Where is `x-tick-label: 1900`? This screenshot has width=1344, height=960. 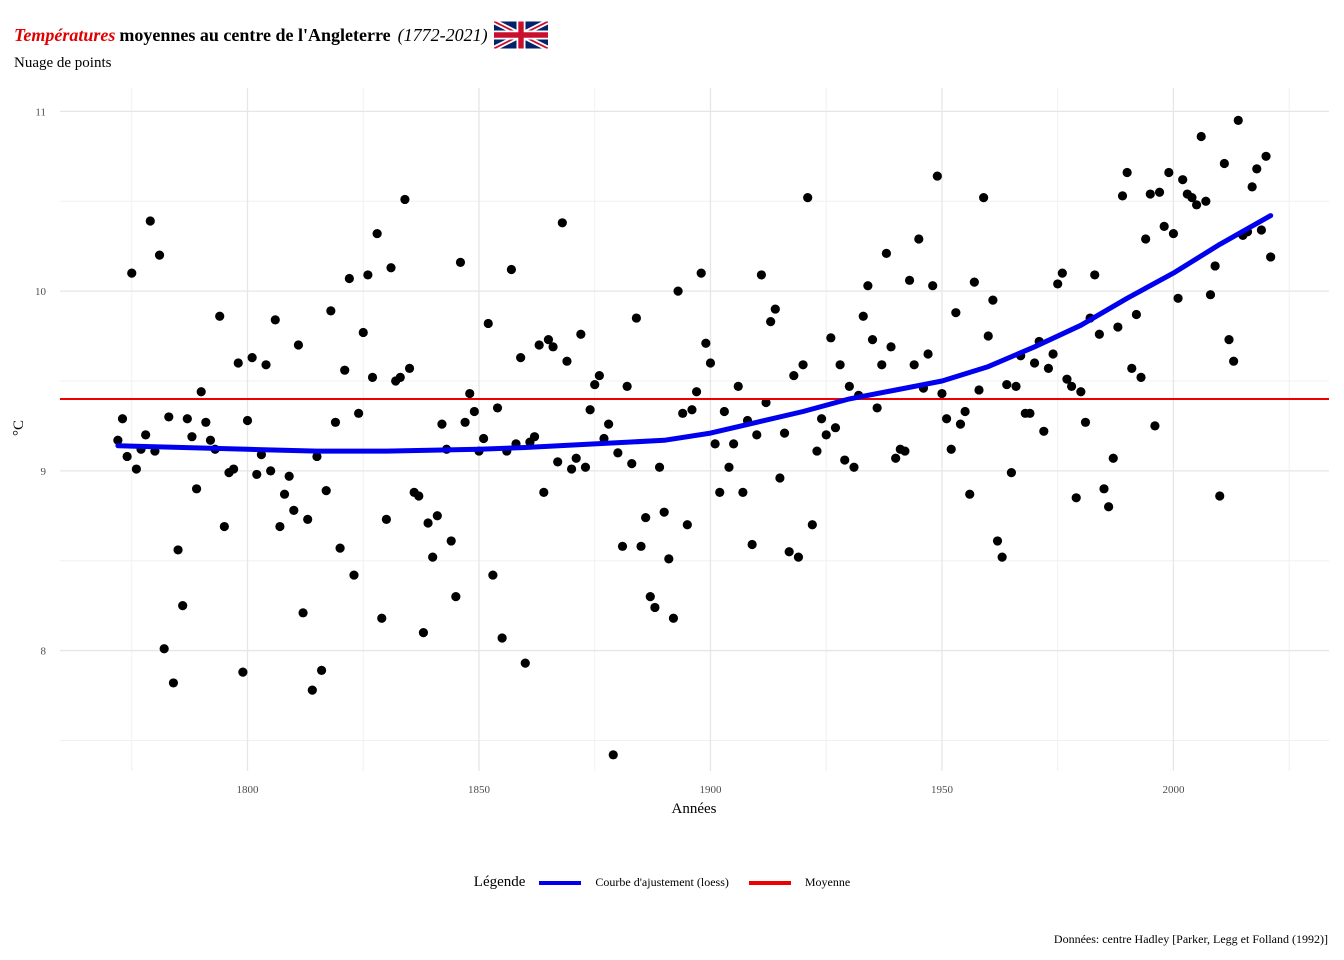 x-tick-label: 1900 is located at coordinates (710, 790).